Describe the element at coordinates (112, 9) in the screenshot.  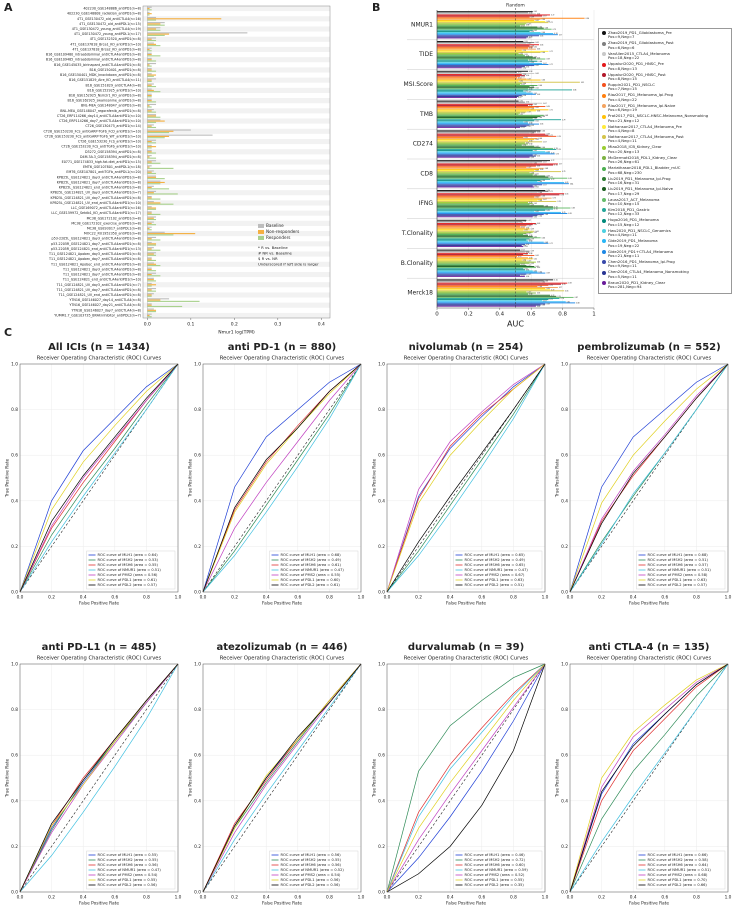
I see `category-label: 402230_GSE148886_antiPD1(n=8)` at that location.